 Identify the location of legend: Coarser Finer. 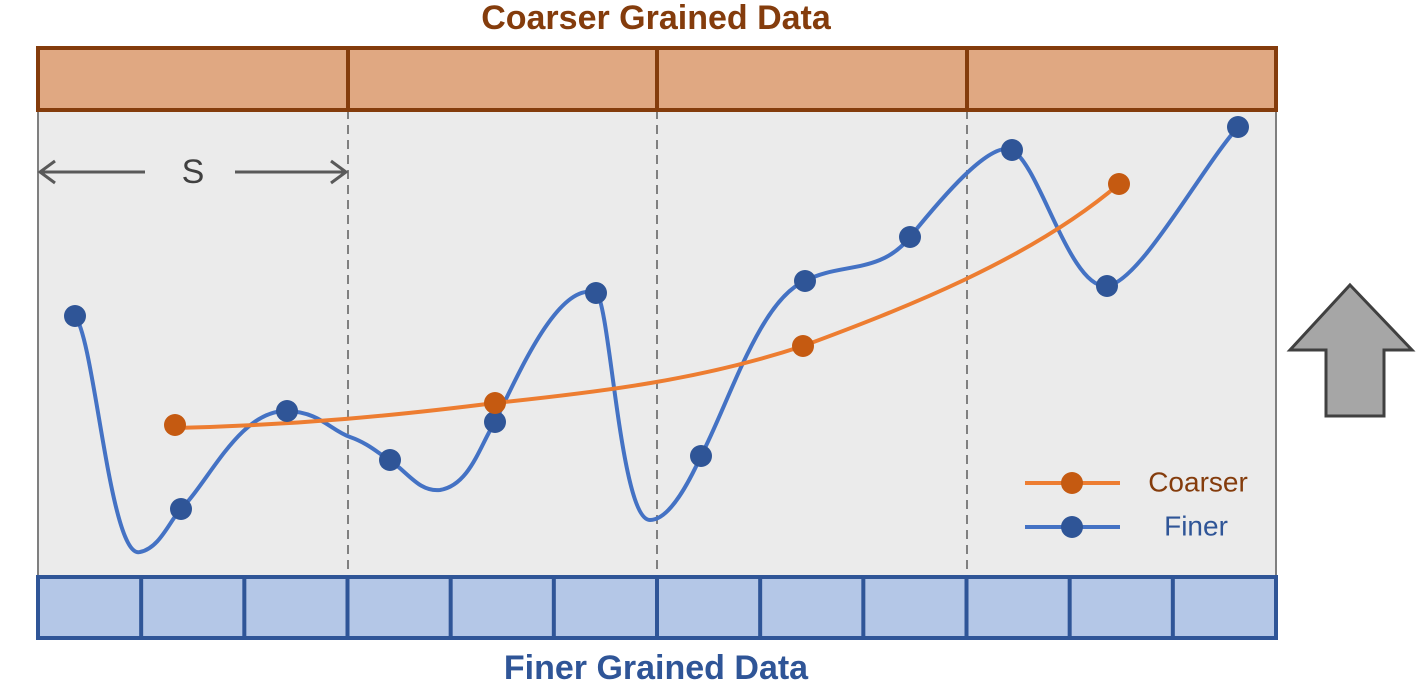
(1136, 503).